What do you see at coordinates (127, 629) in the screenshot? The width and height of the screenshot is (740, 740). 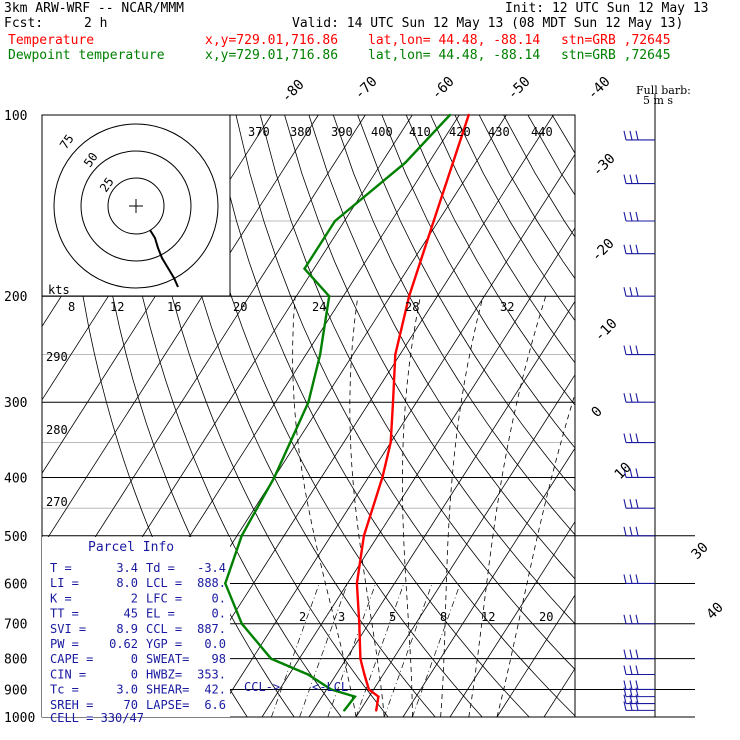 I see `parcel-value: 8.9` at bounding box center [127, 629].